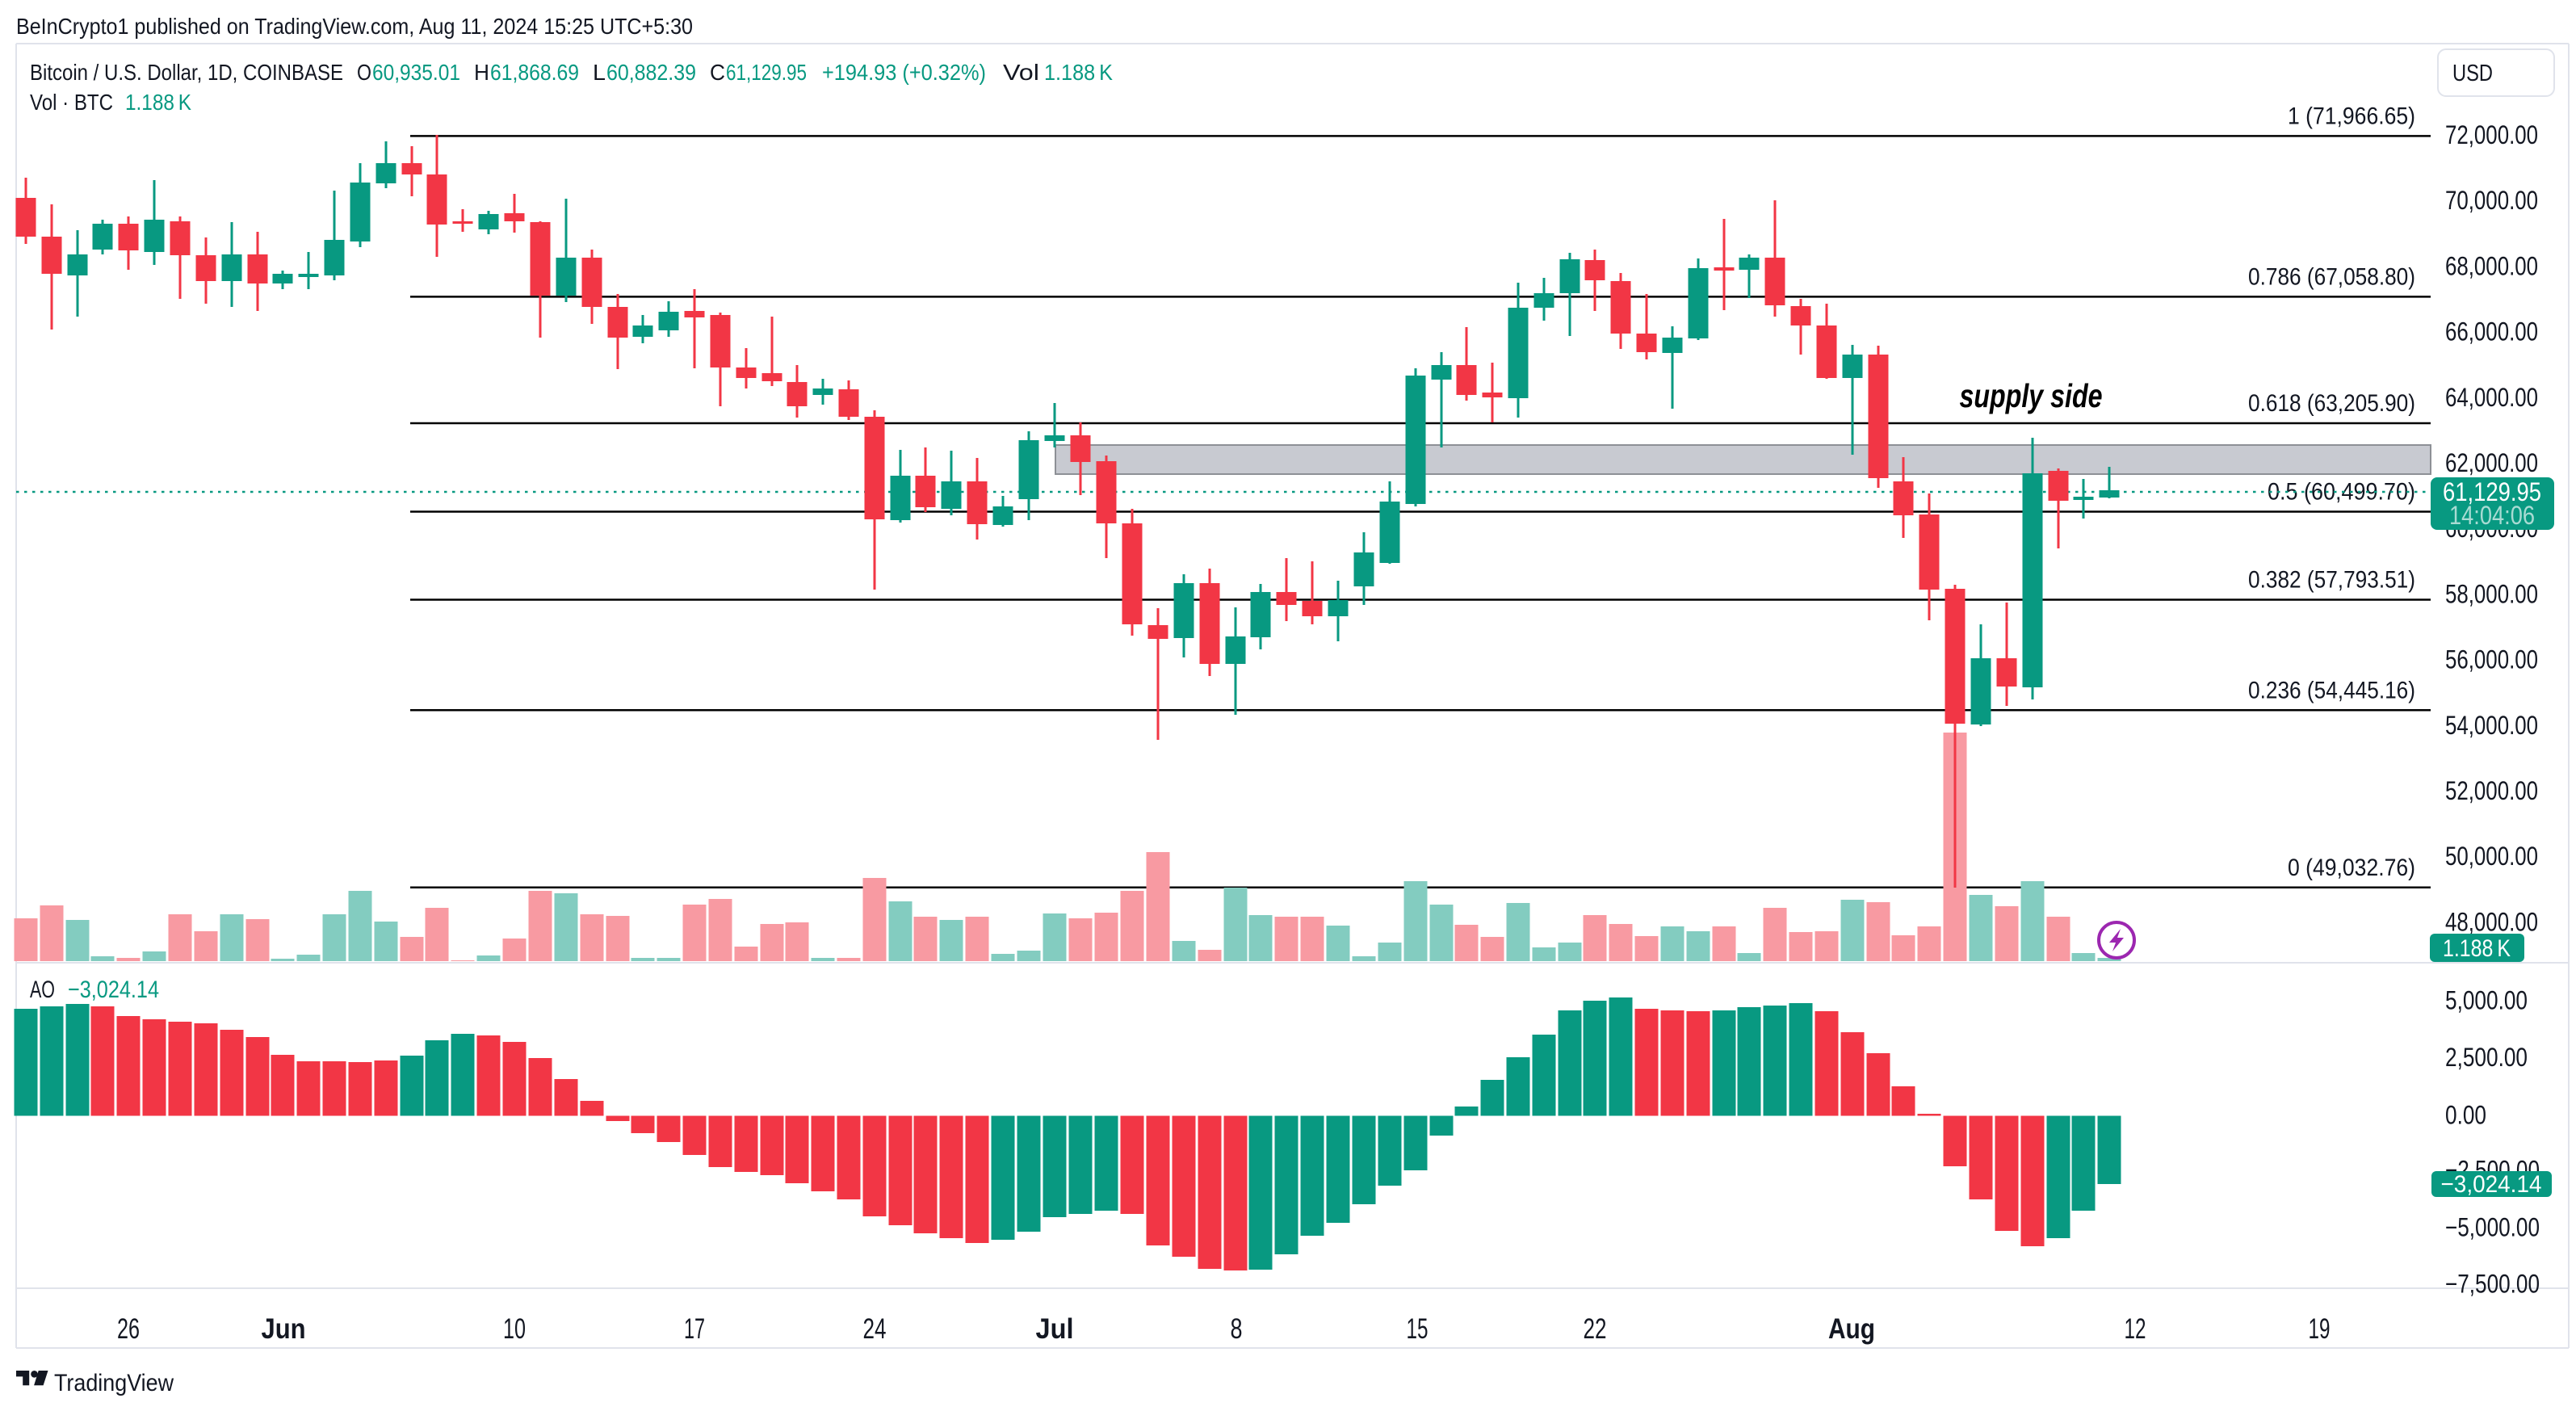 The image size is (2576, 1411). What do you see at coordinates (2135, 1329) in the screenshot?
I see `svg-text: 12` at bounding box center [2135, 1329].